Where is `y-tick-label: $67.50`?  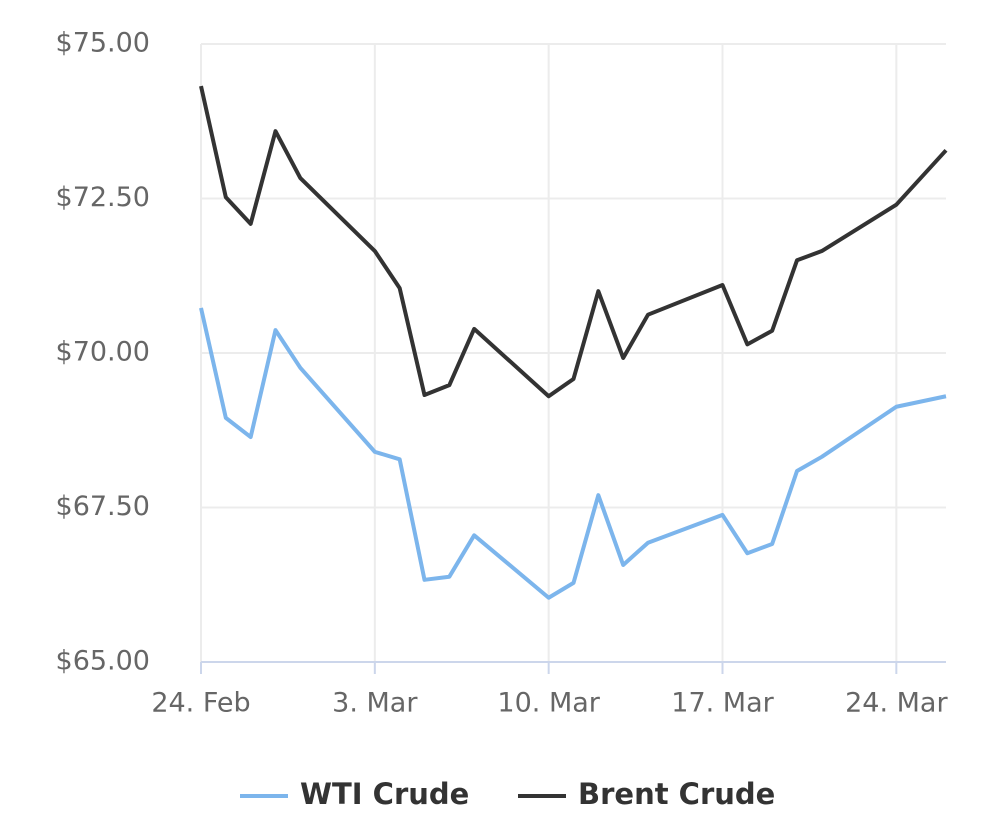 y-tick-label: $67.50 is located at coordinates (103, 506).